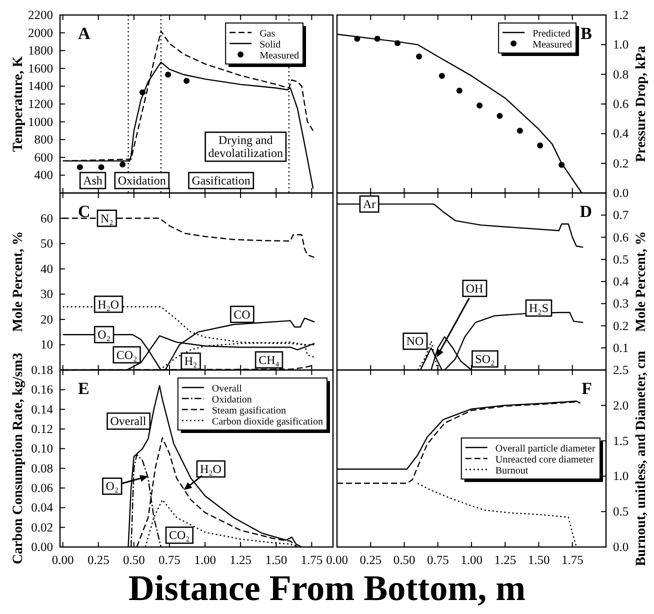 This screenshot has height=614, width=654. I want to click on legend-label: Unreacted core diameter, so click(544, 460).